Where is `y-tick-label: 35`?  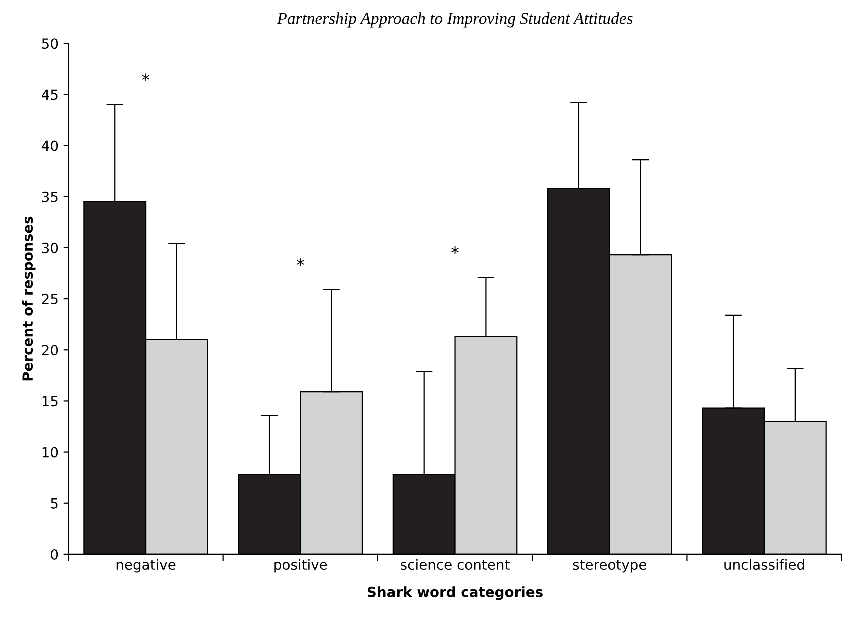 y-tick-label: 35 is located at coordinates (50, 197).